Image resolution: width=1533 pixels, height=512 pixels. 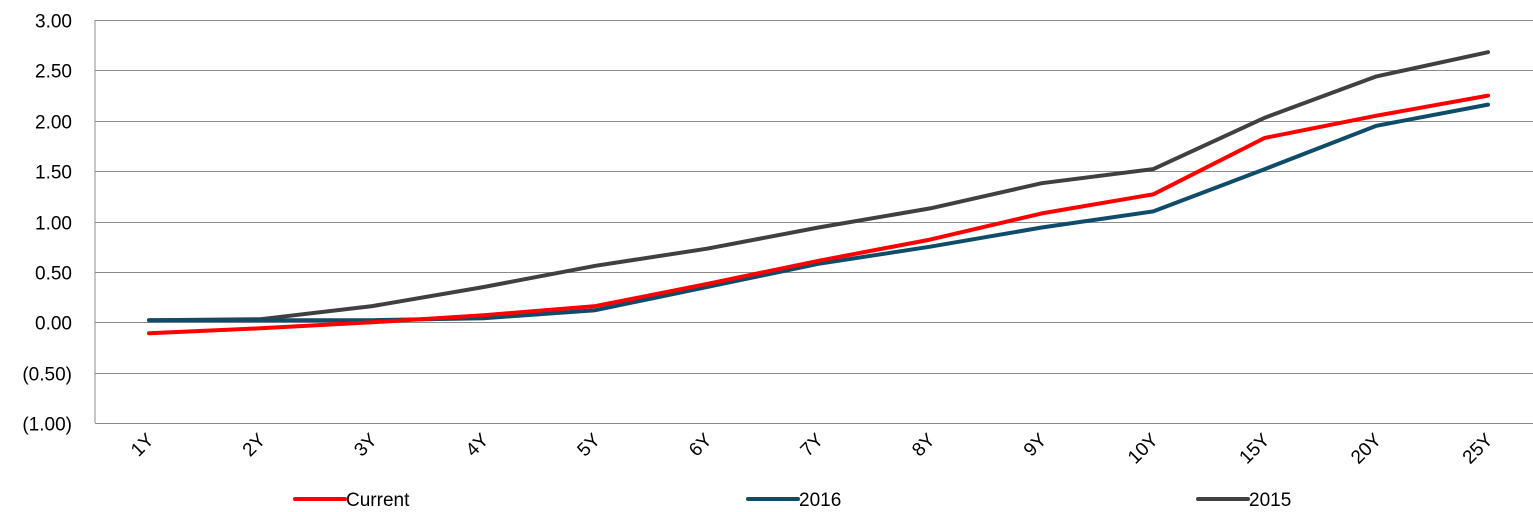 I want to click on x-tick-label: 3Y, so click(x=366, y=445).